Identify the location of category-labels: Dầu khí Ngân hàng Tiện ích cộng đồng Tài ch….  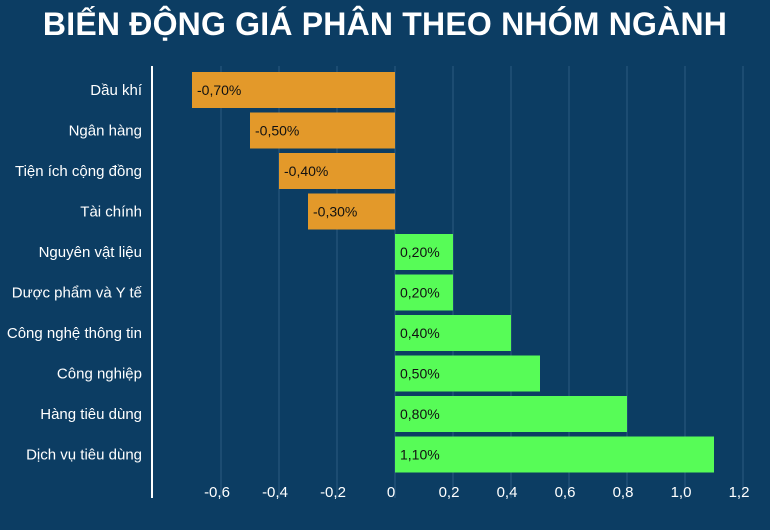
(75, 273).